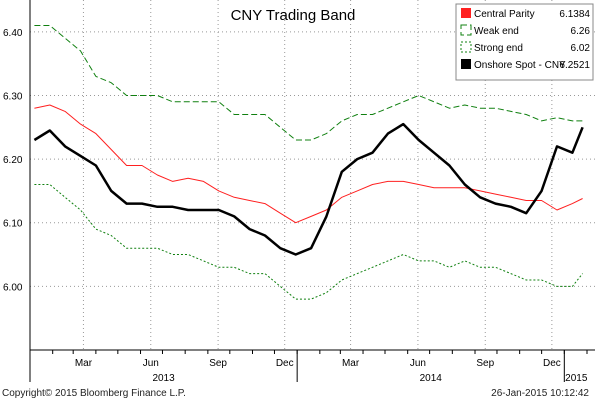 The height and width of the screenshot is (403, 595). I want to click on y-tick-label: 6.10, so click(13, 224).